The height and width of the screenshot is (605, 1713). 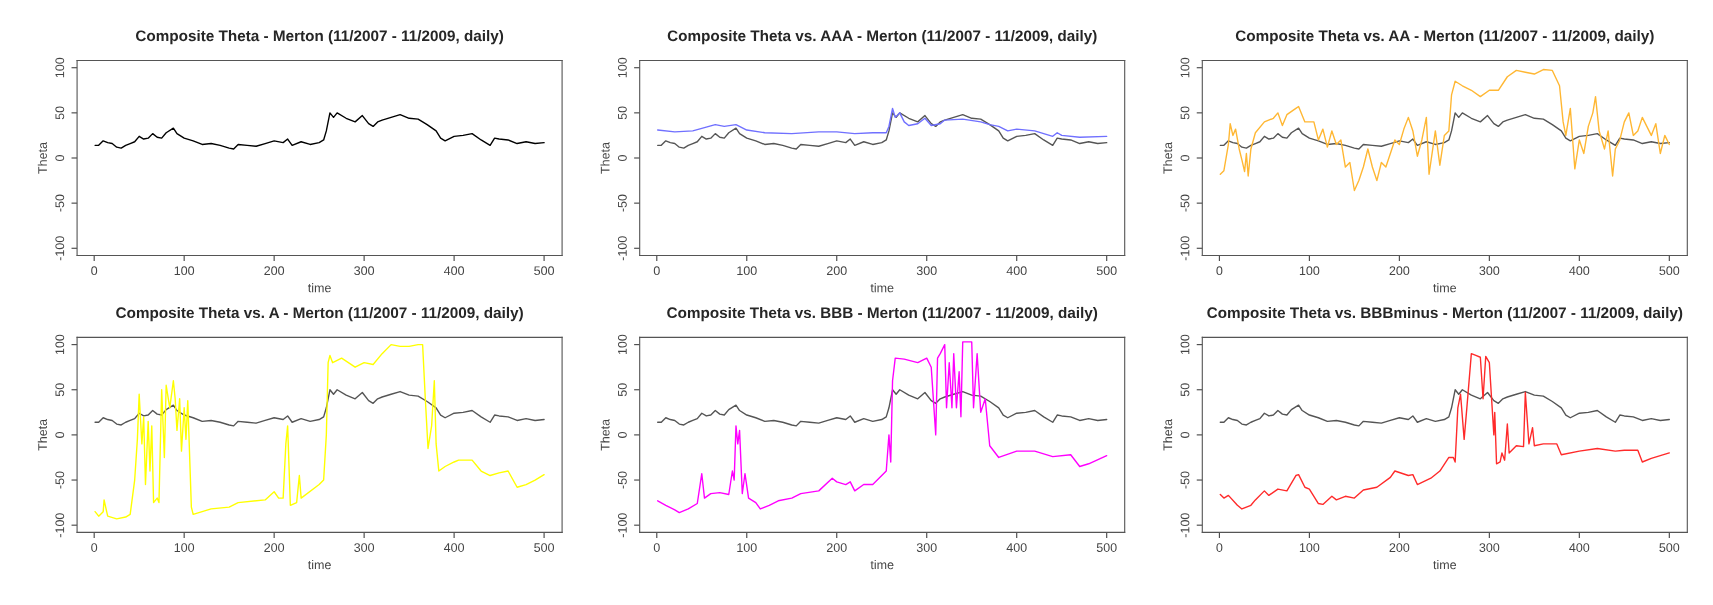 What do you see at coordinates (882, 37) in the screenshot?
I see `chart-title: Composite Theta vs. AAA - Merton (11/2007 - 11/2009, daily)` at bounding box center [882, 37].